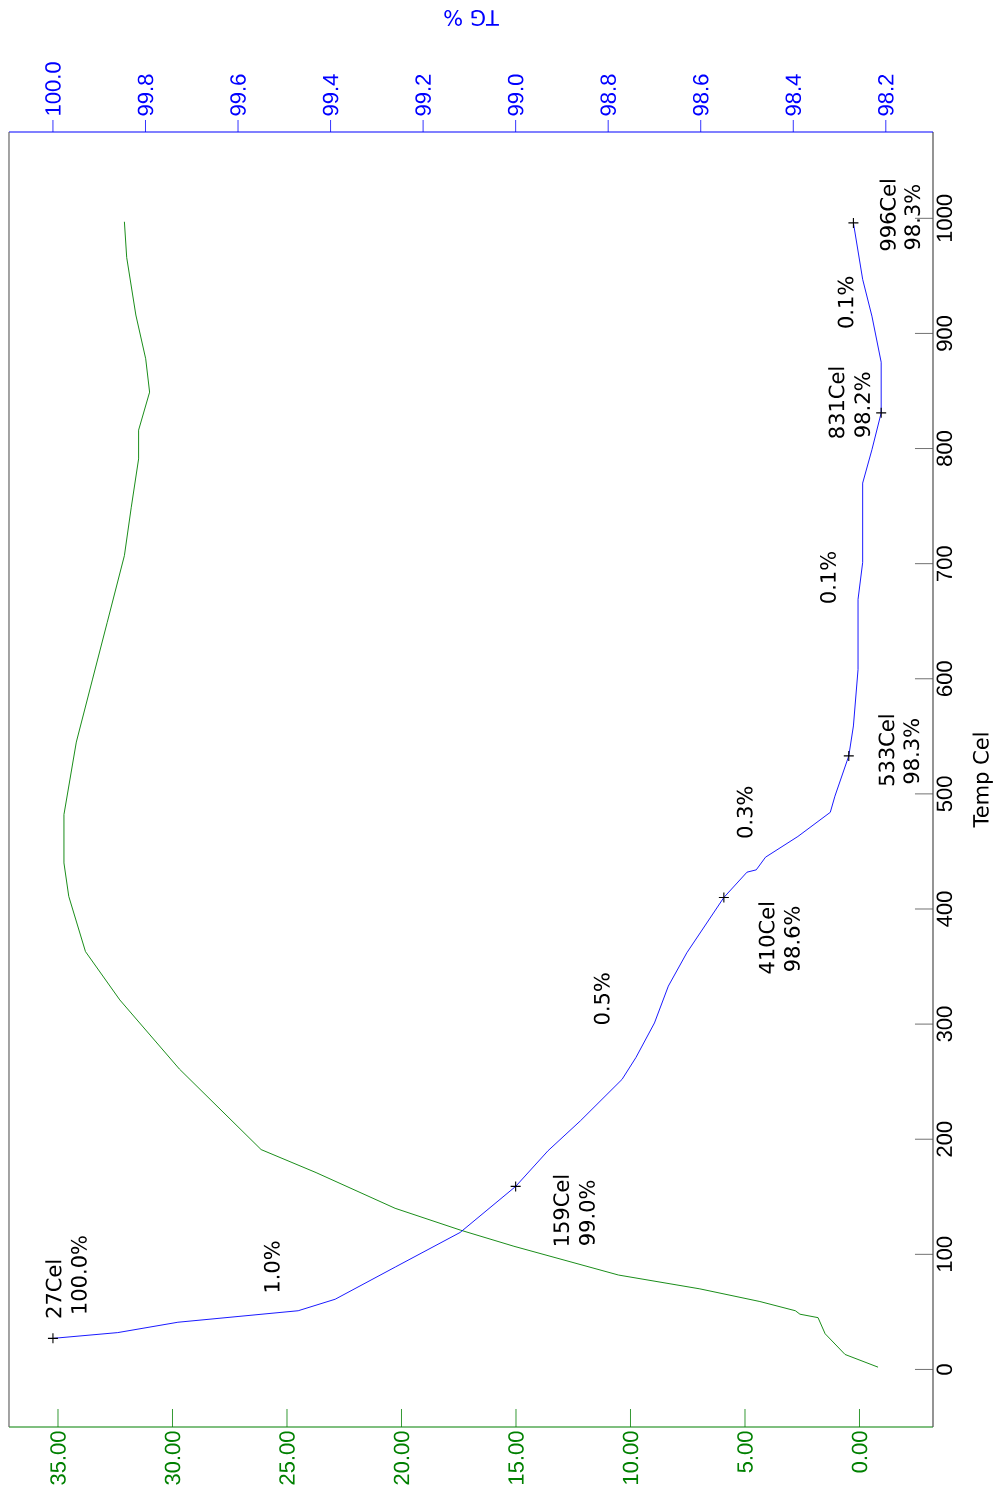  What do you see at coordinates (53, 1289) in the screenshot?
I see `annotation: 27Cel` at bounding box center [53, 1289].